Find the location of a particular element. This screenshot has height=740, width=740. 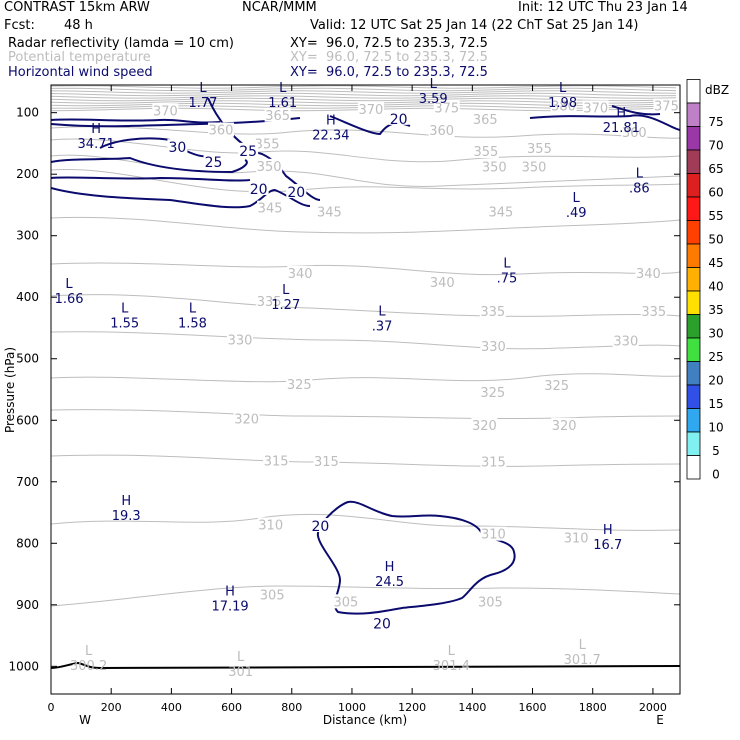

field-reflectivity: Radar reflectivity (lamda = 10 cm) is located at coordinates (121, 43).